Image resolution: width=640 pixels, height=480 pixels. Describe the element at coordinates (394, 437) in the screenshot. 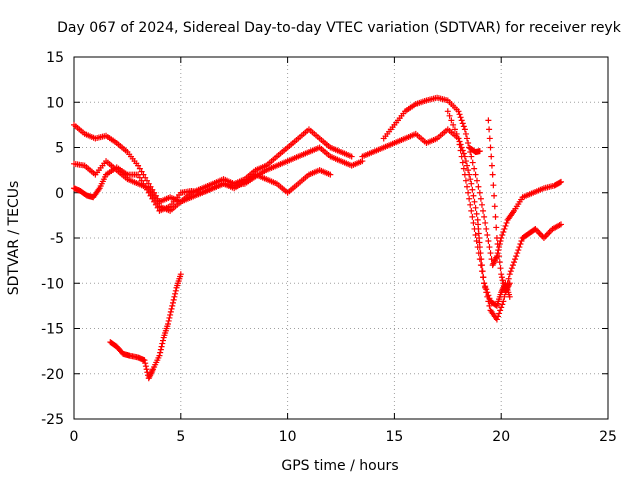

I see `x-tick-label: 15` at that location.